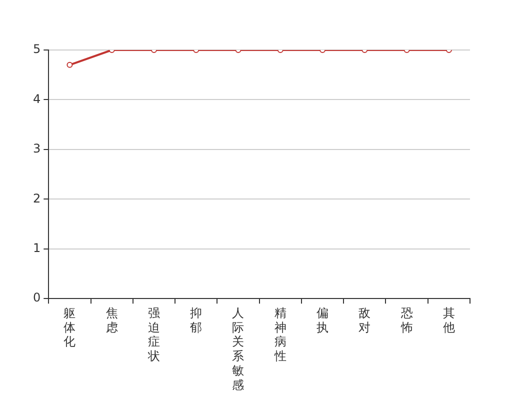 Image resolution: width=520 pixels, height=400 pixels. What do you see at coordinates (448, 320) in the screenshot?
I see `x-tick-label: 其他` at bounding box center [448, 320].